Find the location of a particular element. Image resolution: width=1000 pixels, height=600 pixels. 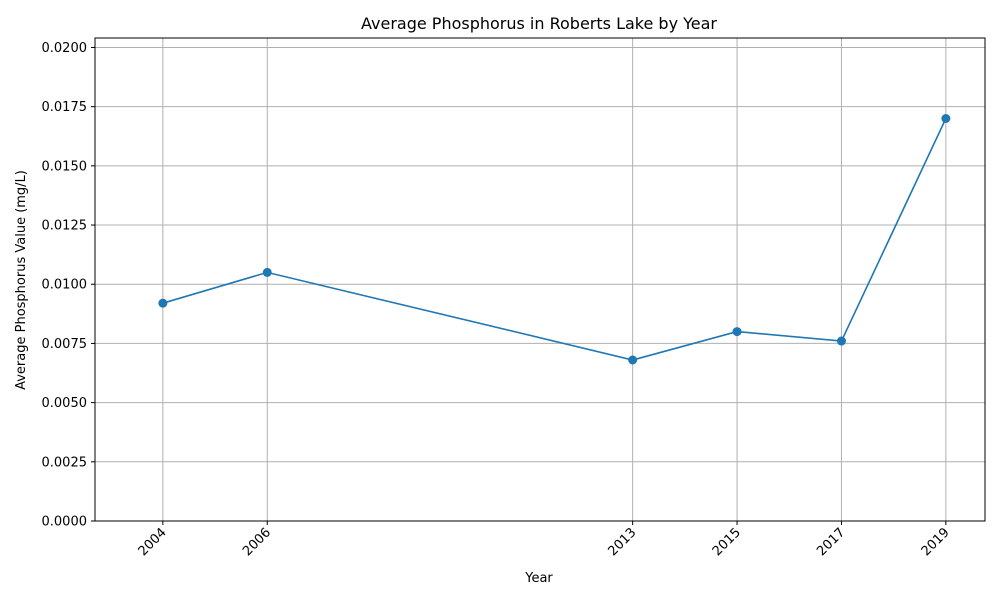

y-tick-label: 0.0100 is located at coordinates (65, 285).